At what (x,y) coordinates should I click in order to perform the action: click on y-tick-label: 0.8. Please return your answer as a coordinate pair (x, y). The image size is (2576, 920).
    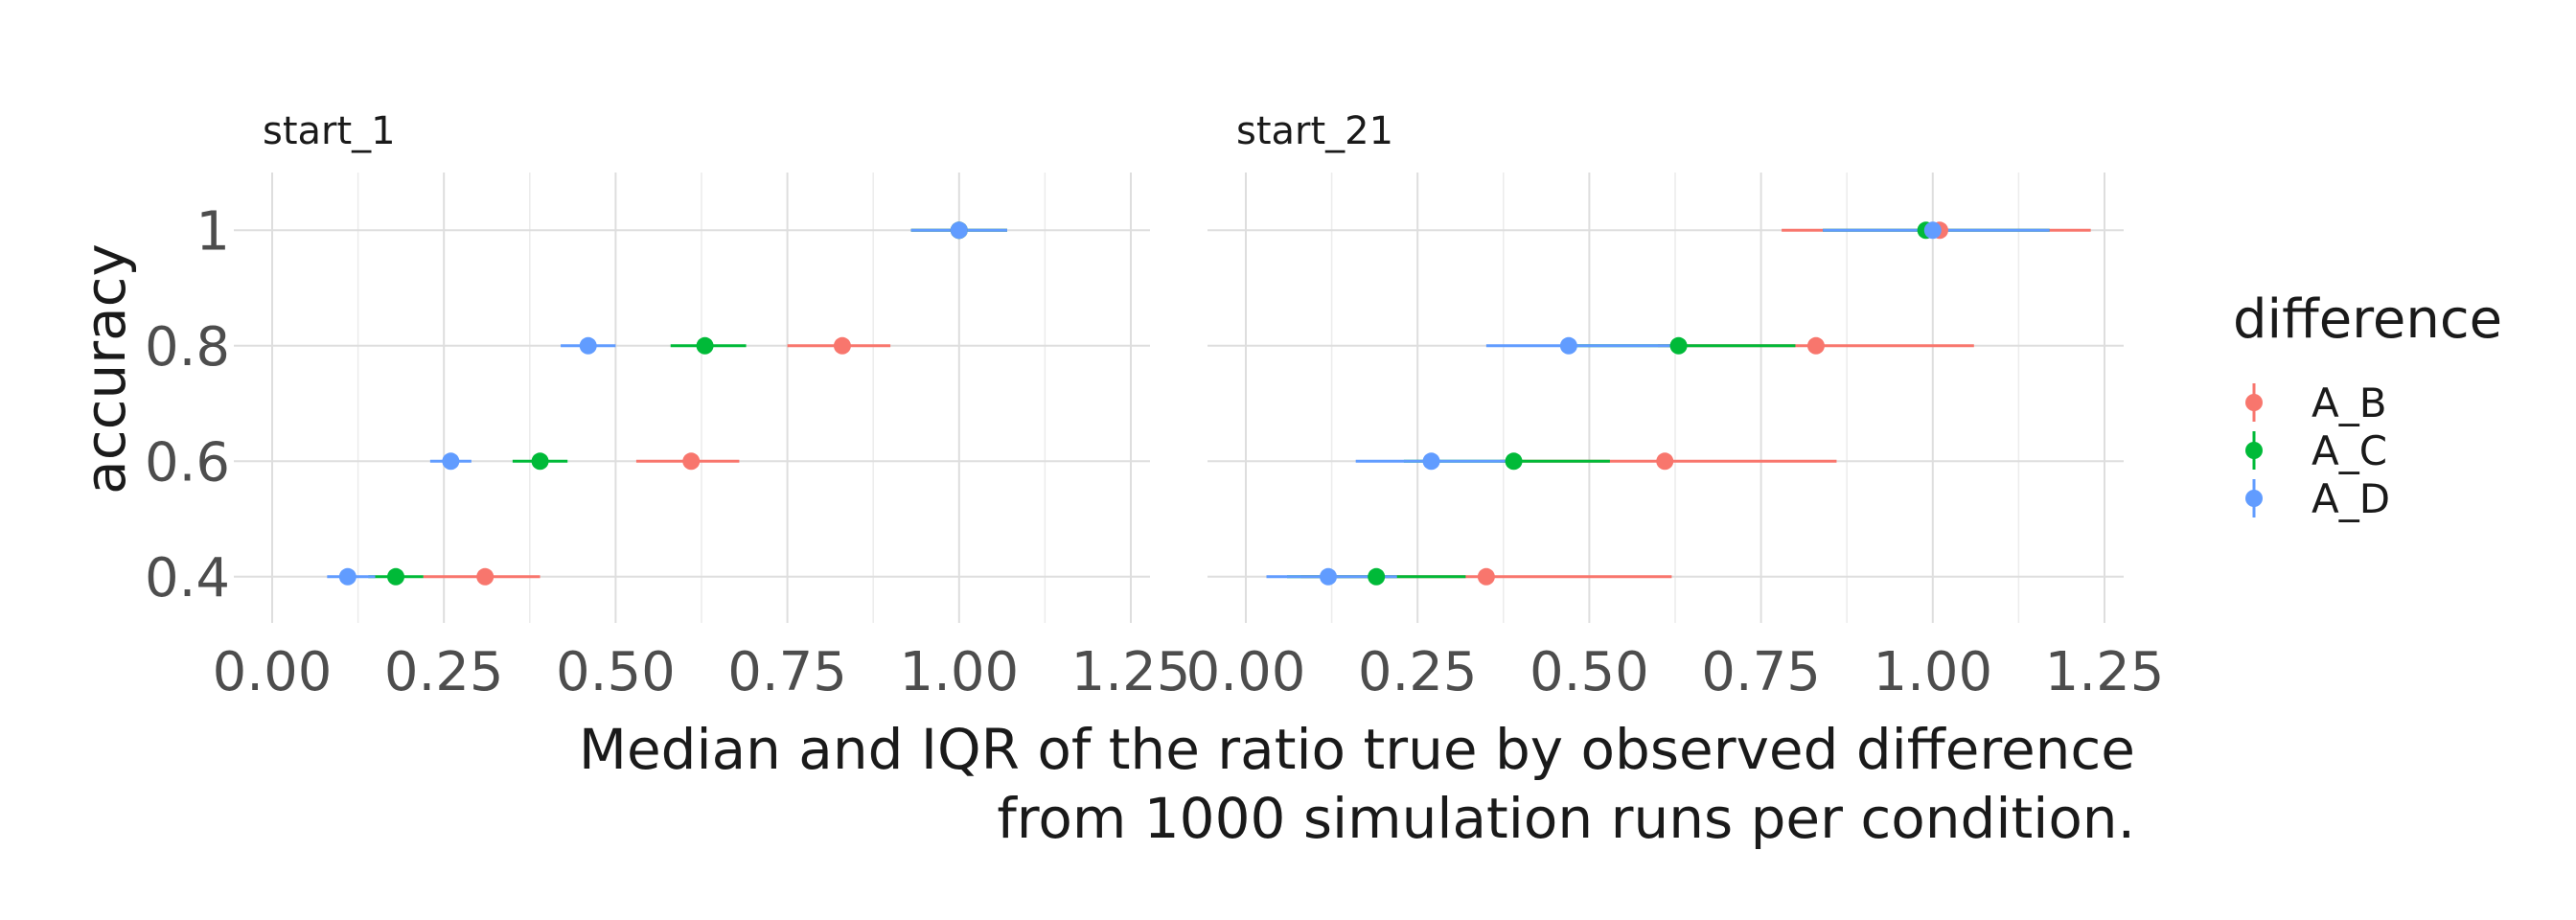
    Looking at the image, I should click on (187, 347).